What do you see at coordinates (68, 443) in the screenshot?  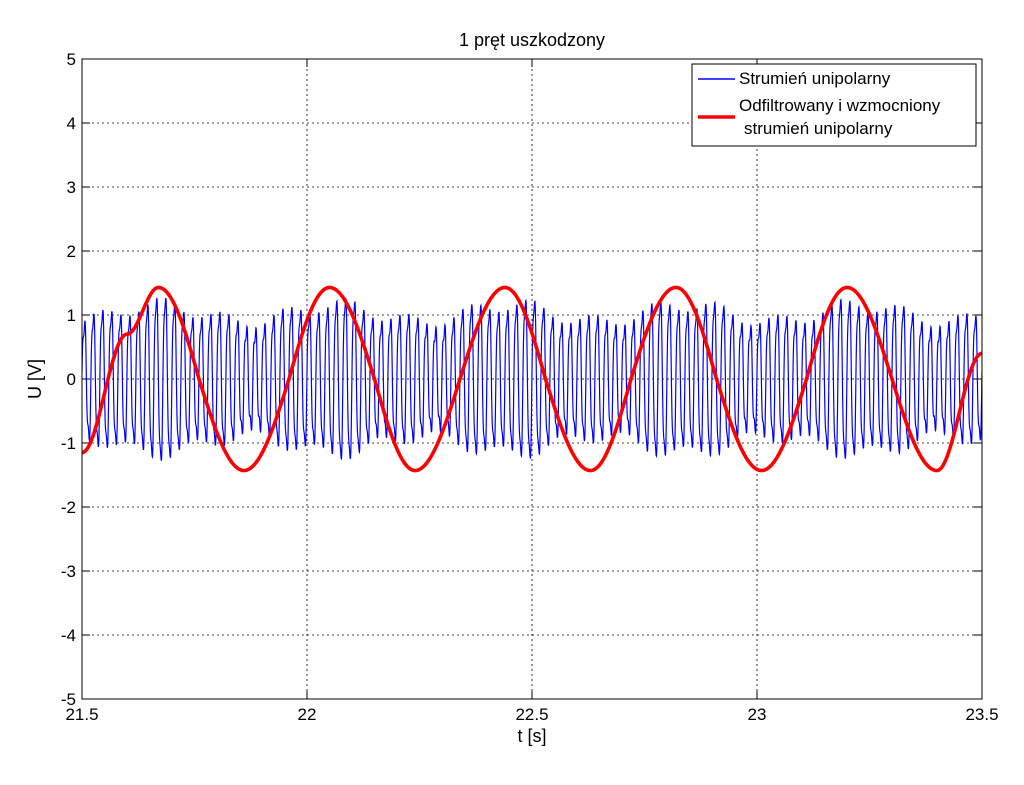 I see `y-tick-label: -1` at bounding box center [68, 443].